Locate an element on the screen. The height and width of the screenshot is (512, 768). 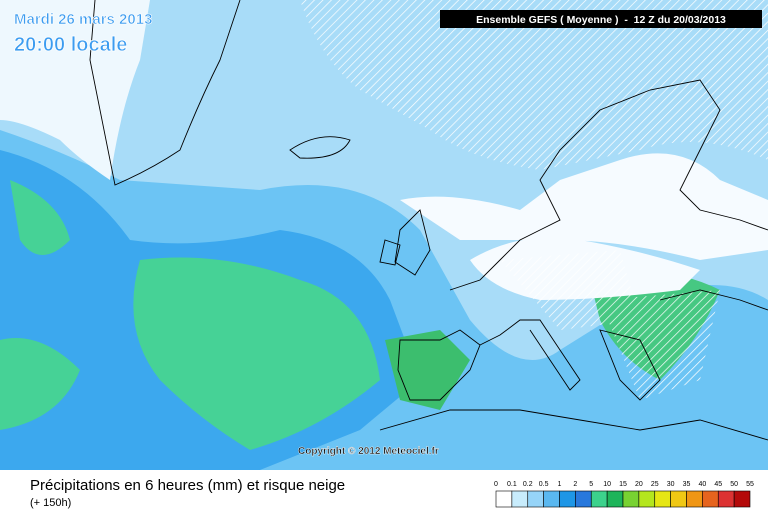
copyright: Copyright © 2012 Meteociel.fr is located at coordinates (368, 451).